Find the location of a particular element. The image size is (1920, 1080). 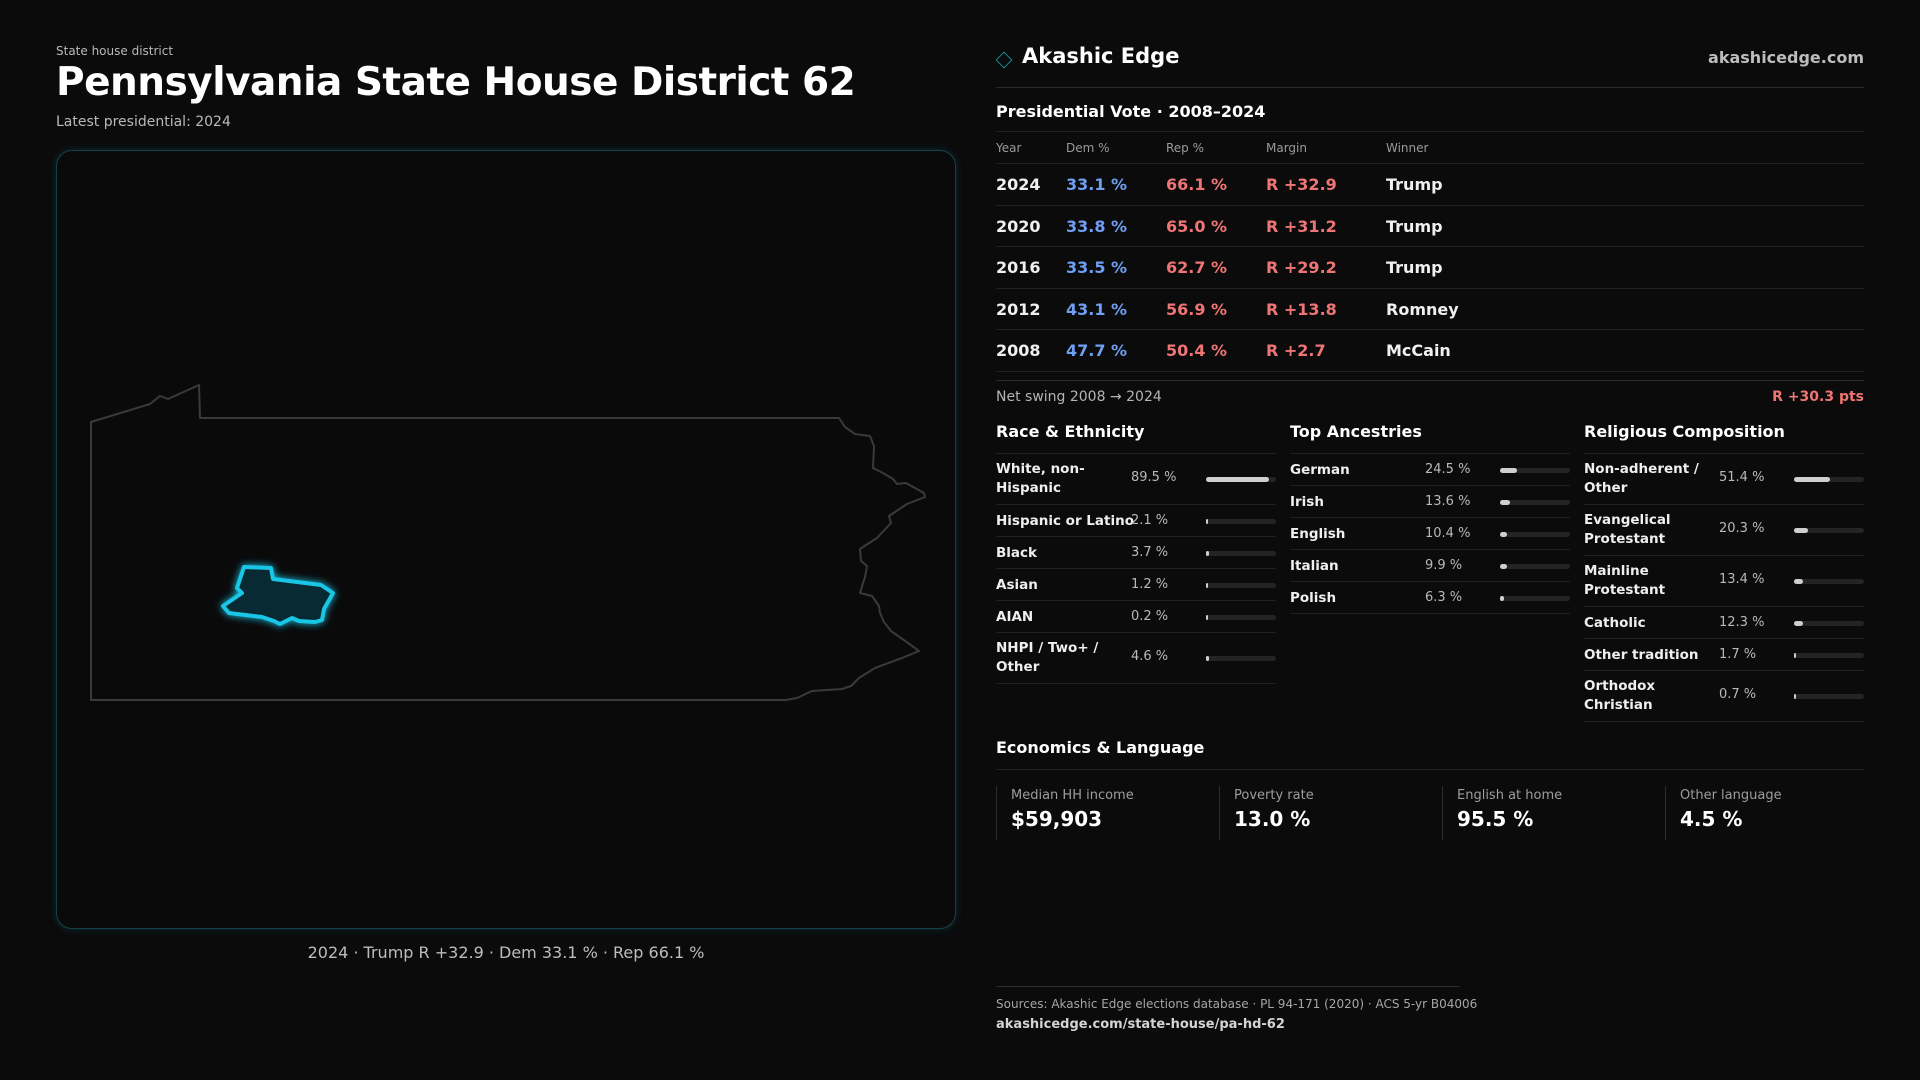

brand-name: Akashic Edge is located at coordinates (1101, 56).